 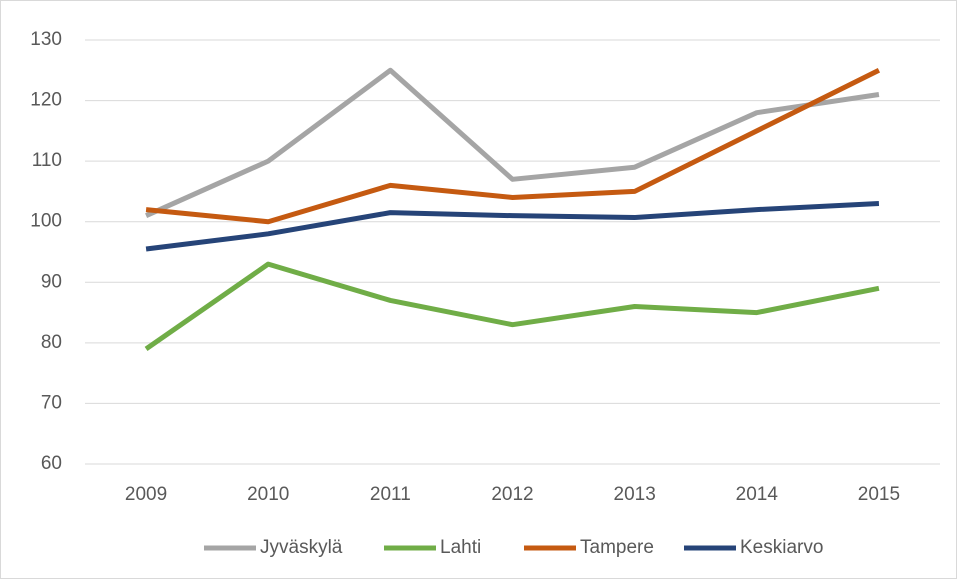 What do you see at coordinates (51, 402) in the screenshot?
I see `y-tick-label: 70` at bounding box center [51, 402].